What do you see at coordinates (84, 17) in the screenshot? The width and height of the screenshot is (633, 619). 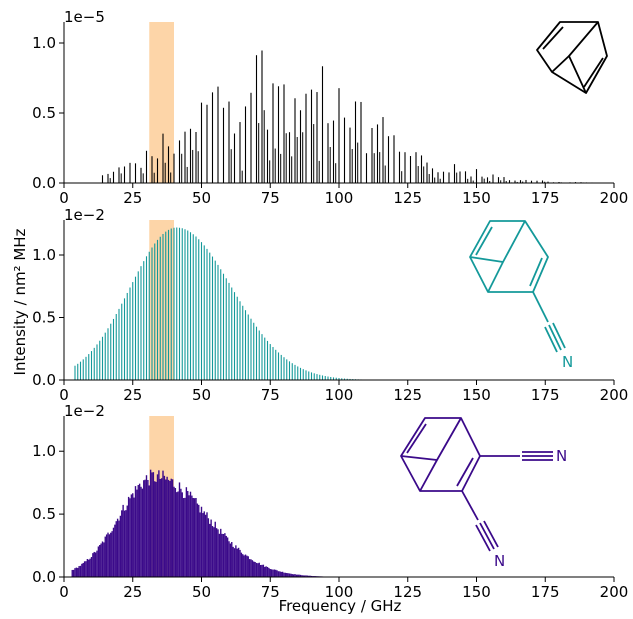 I see `scale-label: 1e−5` at bounding box center [84, 17].